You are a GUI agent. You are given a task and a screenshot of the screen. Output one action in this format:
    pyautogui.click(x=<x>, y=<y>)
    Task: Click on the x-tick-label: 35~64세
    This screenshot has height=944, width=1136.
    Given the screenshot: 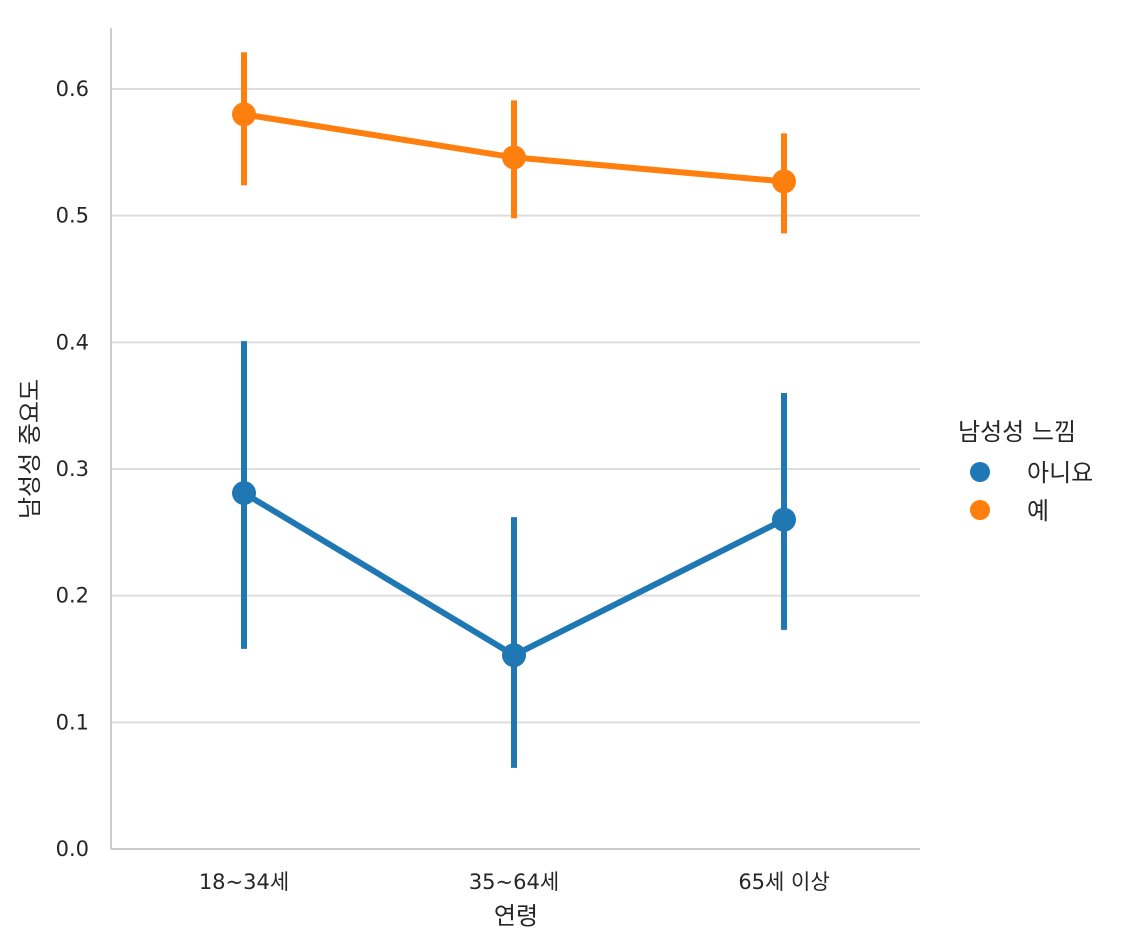 What is the action you would take?
    pyautogui.click(x=514, y=882)
    